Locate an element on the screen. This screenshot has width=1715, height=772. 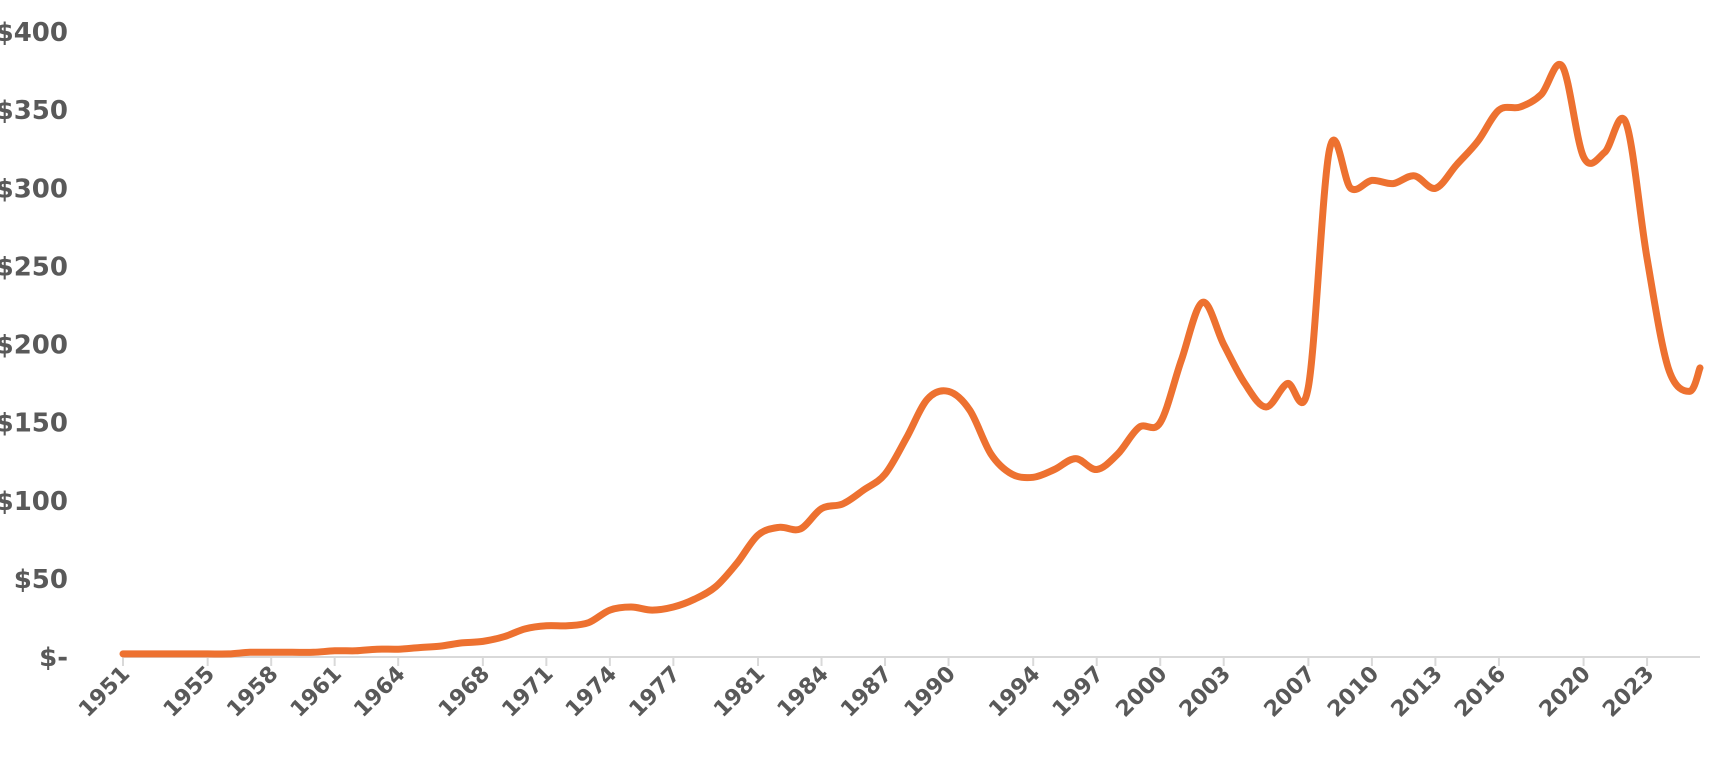
x-tick-label: 2020 is located at coordinates (1565, 692).